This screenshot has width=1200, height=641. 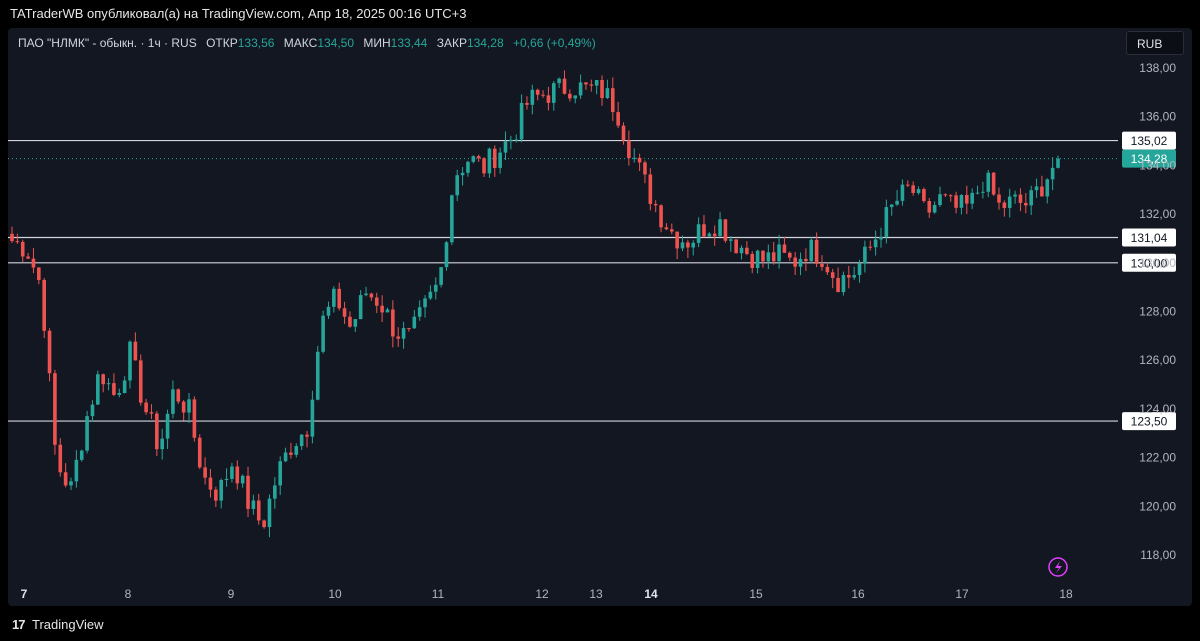 What do you see at coordinates (1157, 360) in the screenshot?
I see `y-tick-label: 126,00` at bounding box center [1157, 360].